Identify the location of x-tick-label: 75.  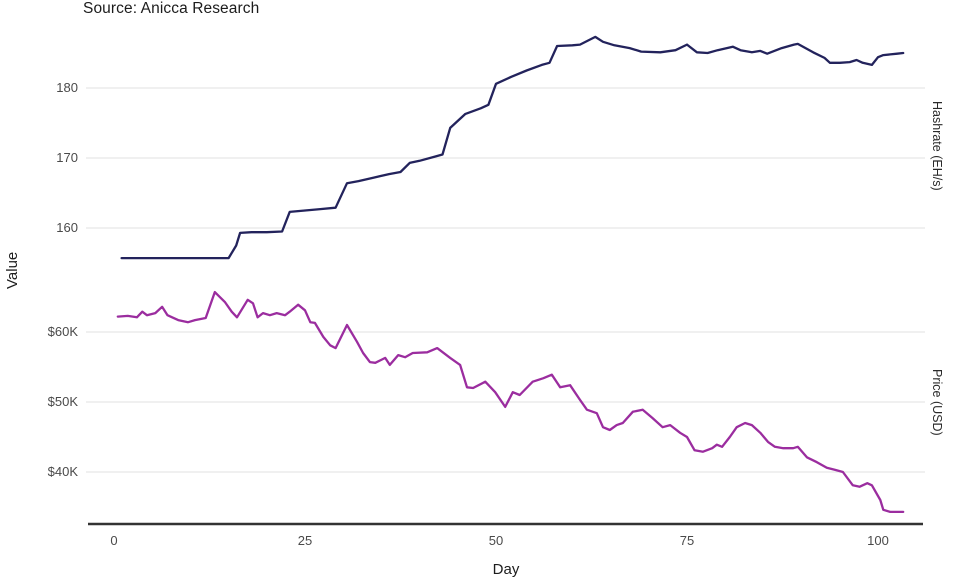
(687, 540).